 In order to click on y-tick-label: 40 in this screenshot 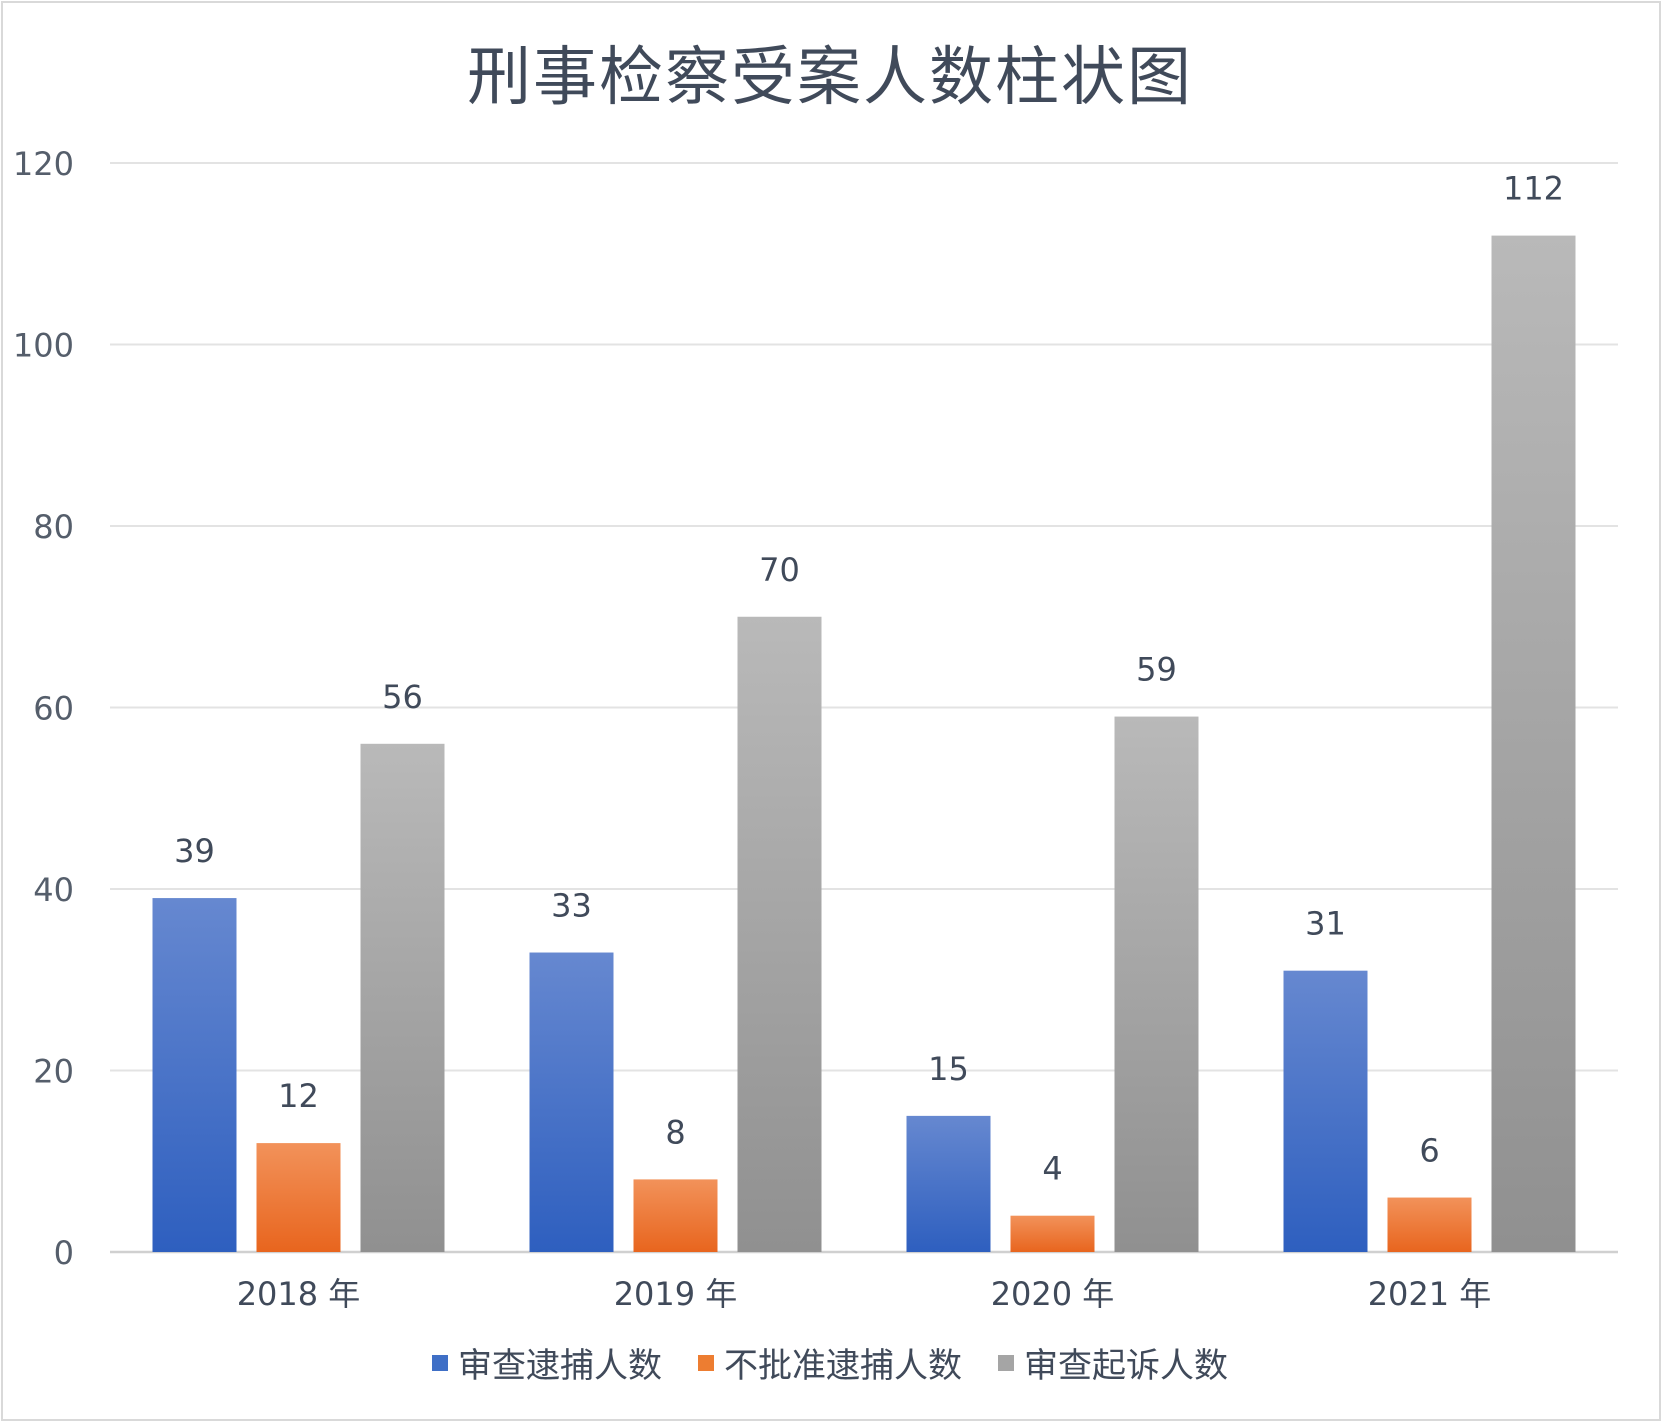, I will do `click(53, 890)`.